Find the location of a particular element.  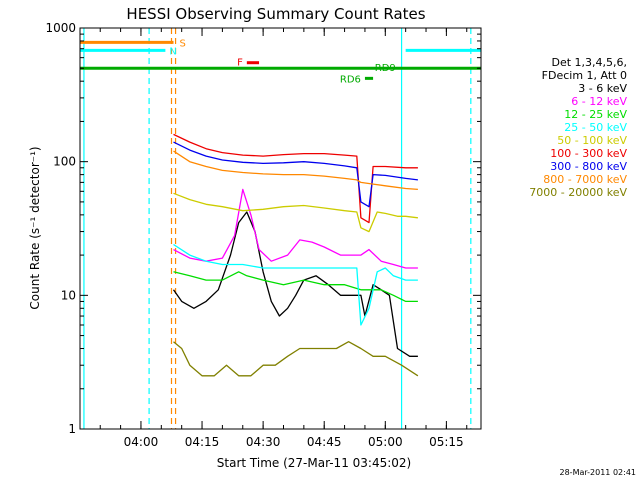

flag-label-f: F is located at coordinates (240, 63).